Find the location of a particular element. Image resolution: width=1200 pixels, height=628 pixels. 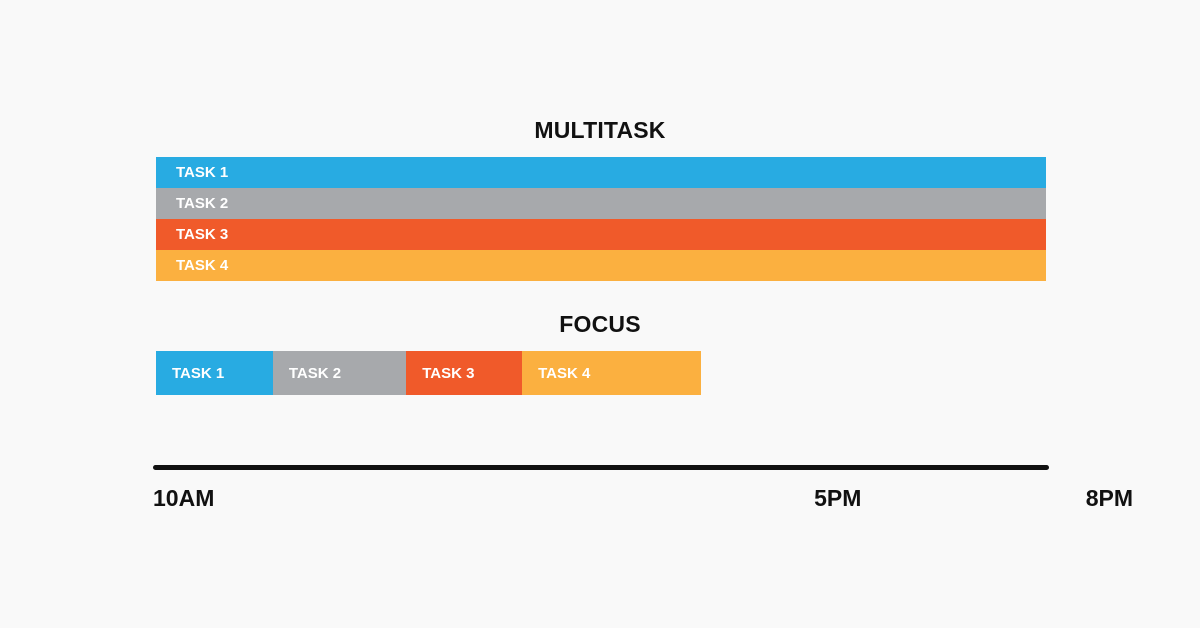

multitask-bar: TASK 4 is located at coordinates (601, 265).